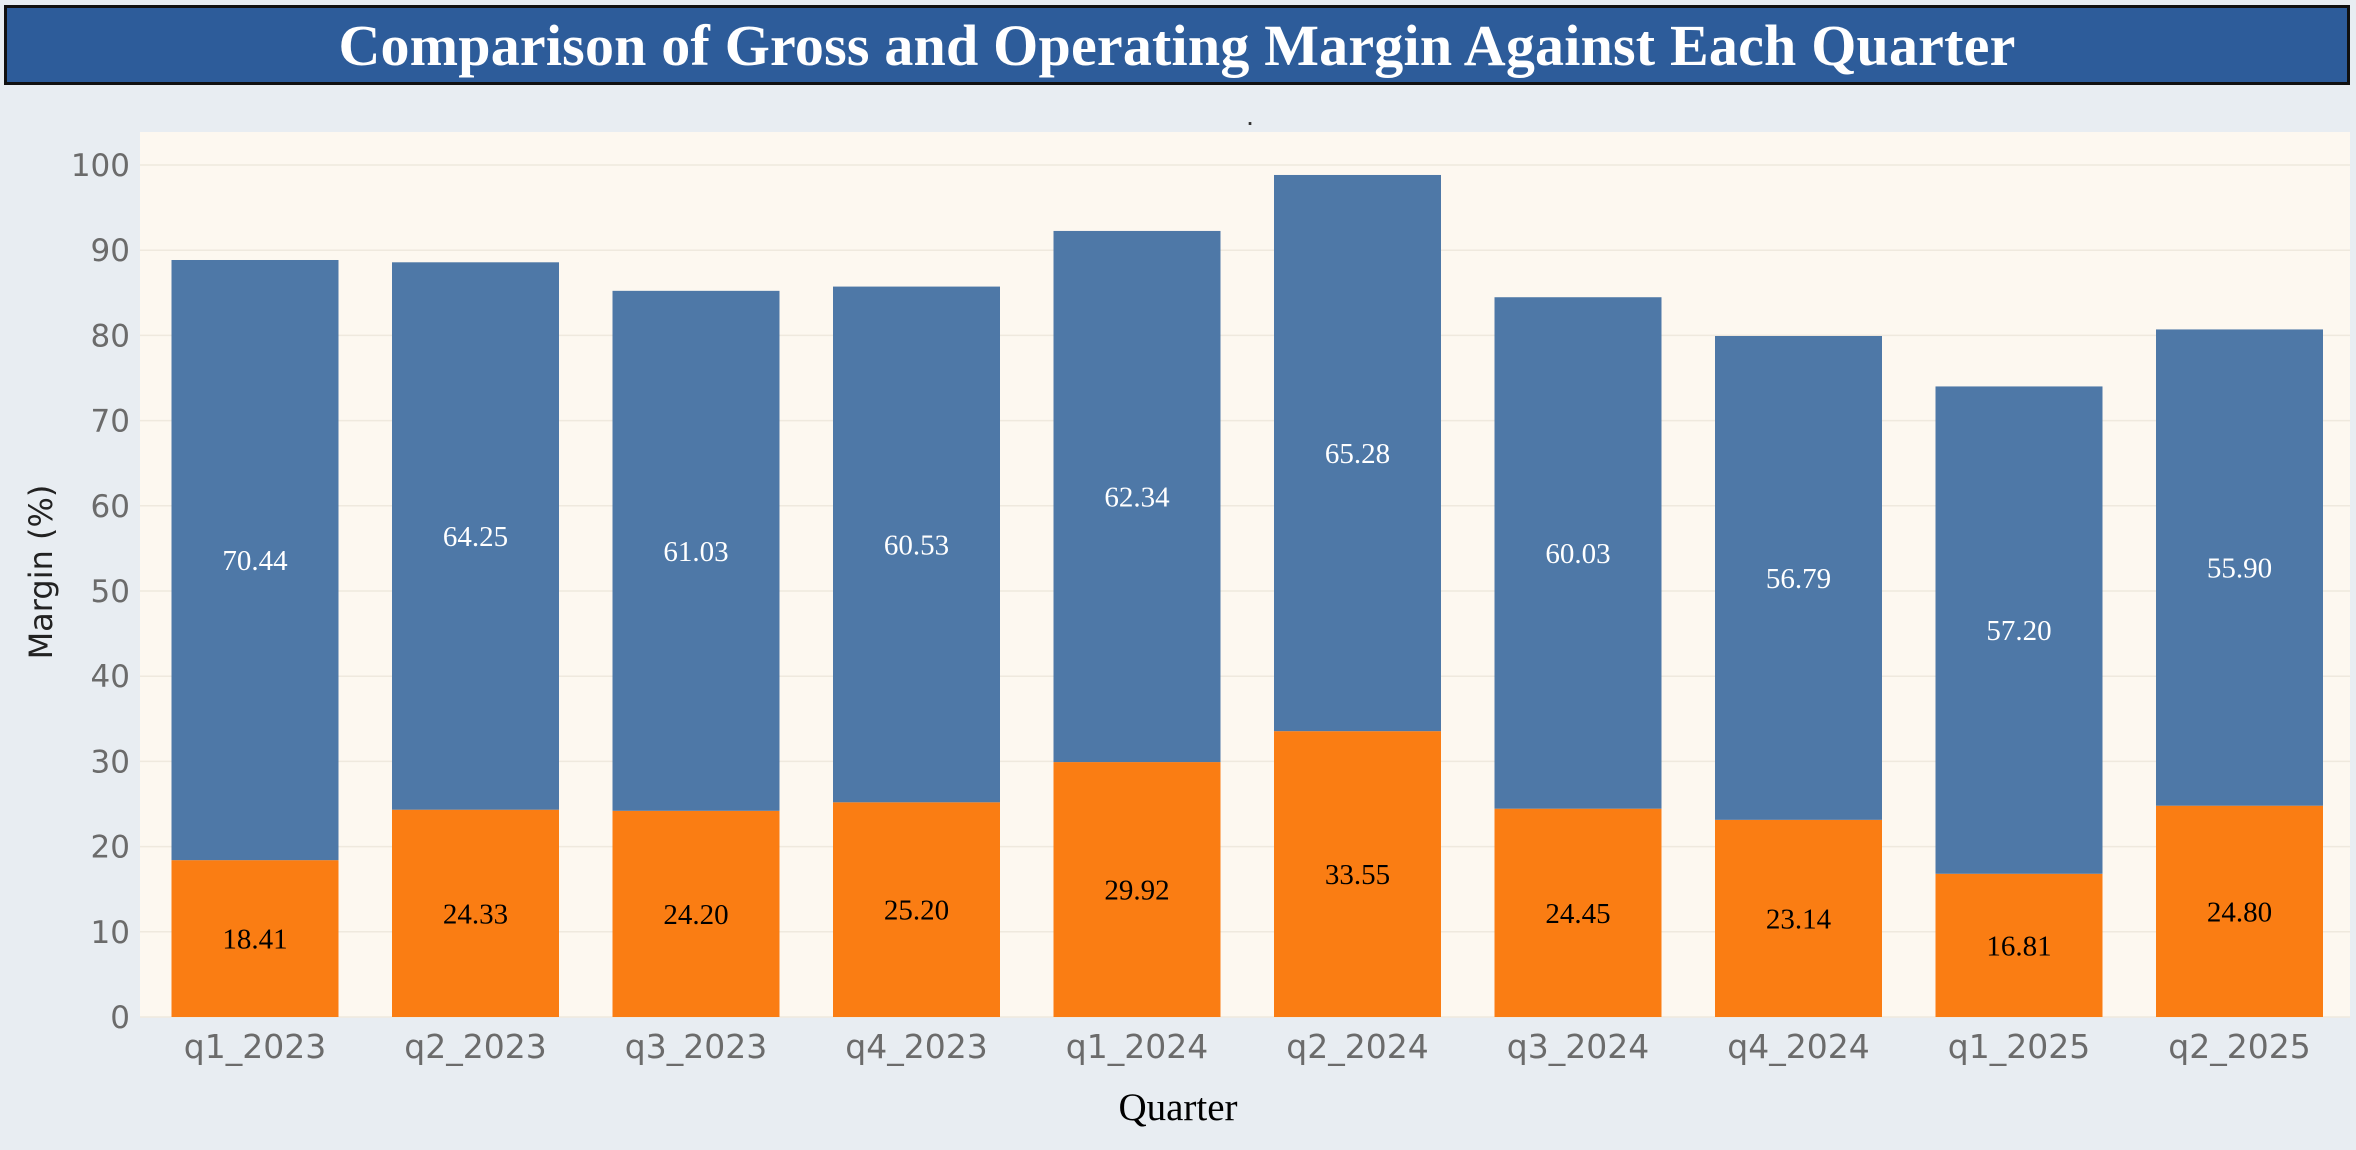 Image resolution: width=2356 pixels, height=1150 pixels. What do you see at coordinates (1798, 1046) in the screenshot?
I see `x-tick-label: q4_2024` at bounding box center [1798, 1046].